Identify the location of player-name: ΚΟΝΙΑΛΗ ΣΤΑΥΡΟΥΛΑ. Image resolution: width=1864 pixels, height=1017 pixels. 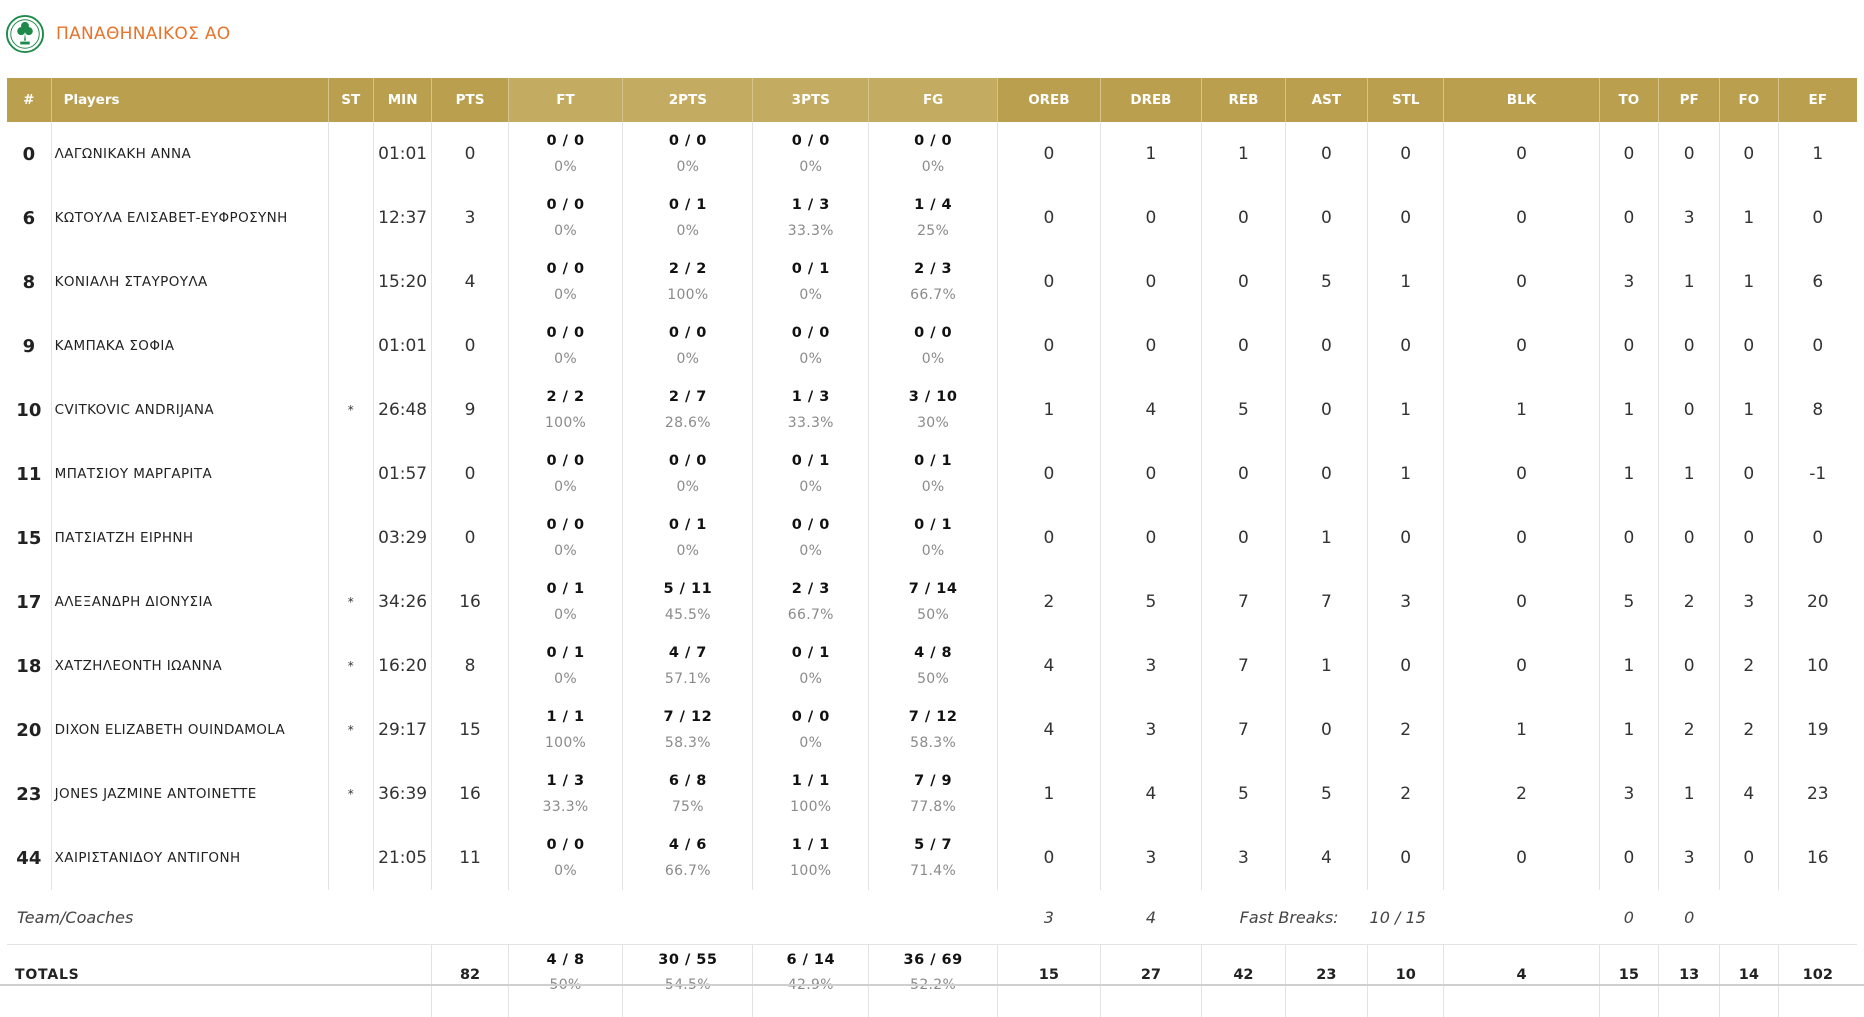
(189, 282).